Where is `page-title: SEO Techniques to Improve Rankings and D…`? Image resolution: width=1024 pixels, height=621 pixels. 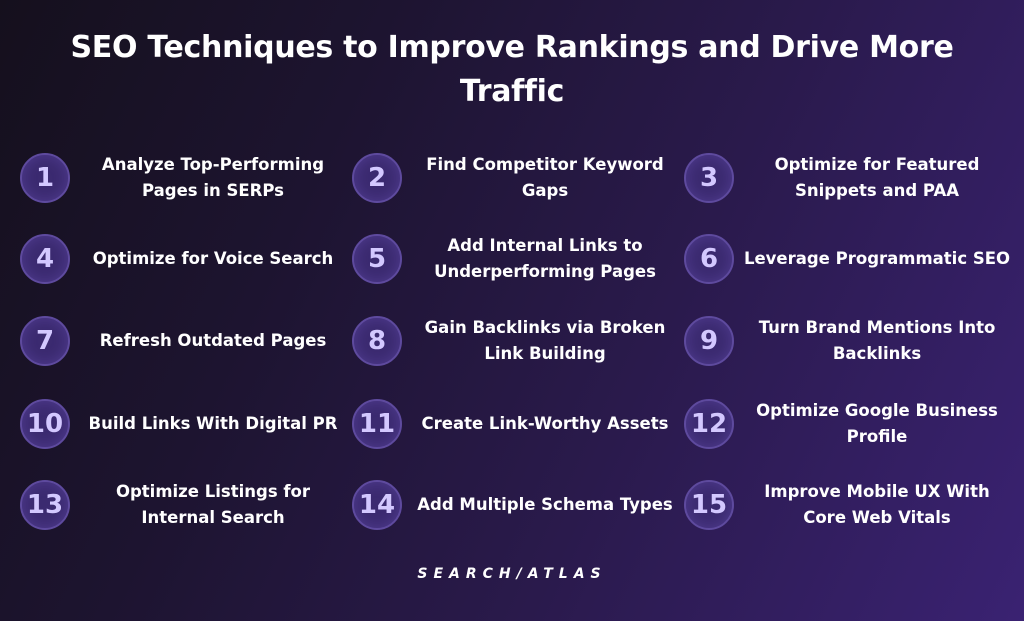 page-title: SEO Techniques to Improve Rankings and D… is located at coordinates (512, 70).